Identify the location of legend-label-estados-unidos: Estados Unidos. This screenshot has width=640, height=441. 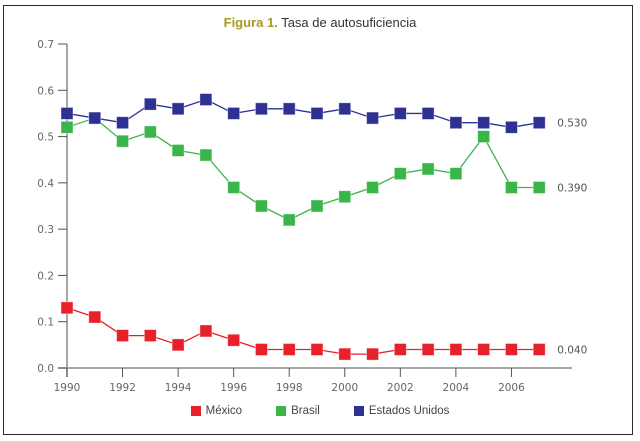
(409, 411).